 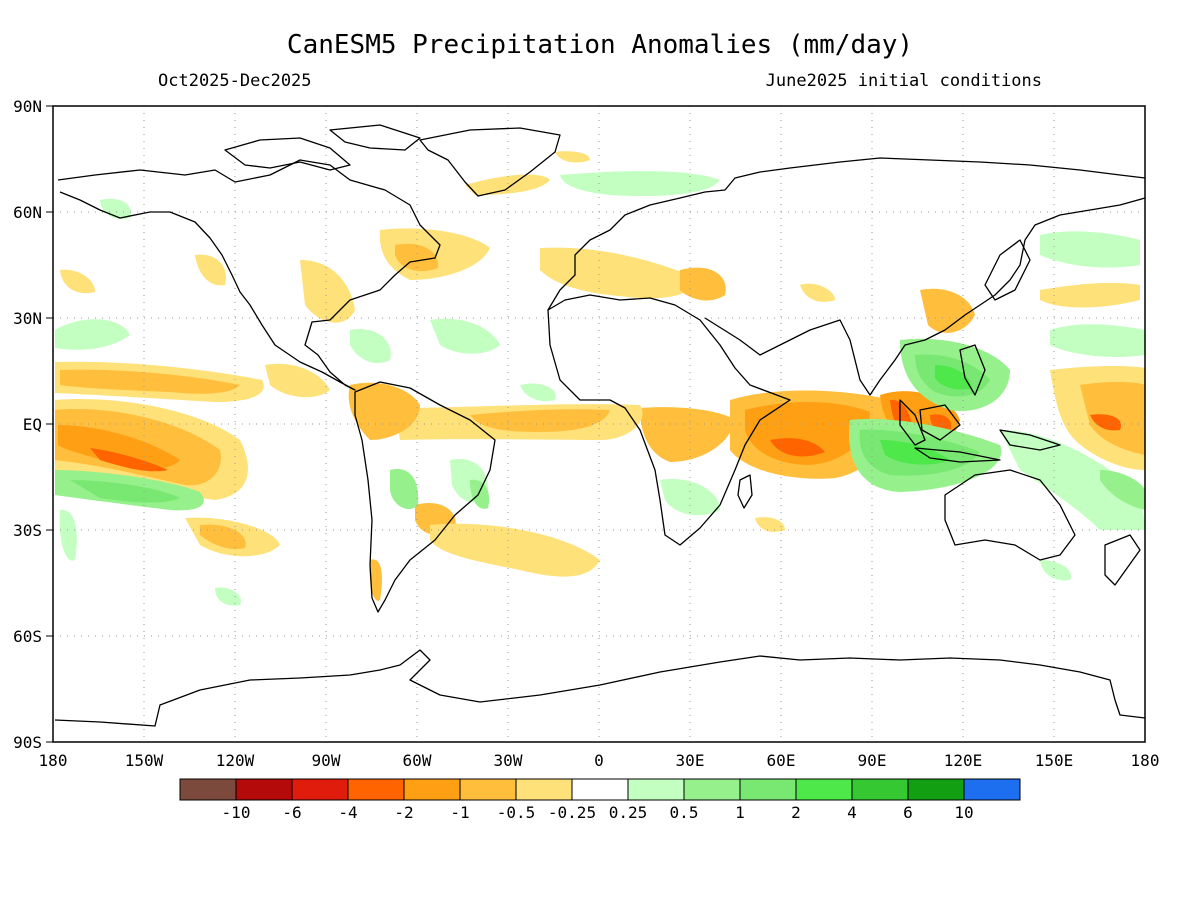 I want to click on lat-label: EQ, so click(x=32, y=424).